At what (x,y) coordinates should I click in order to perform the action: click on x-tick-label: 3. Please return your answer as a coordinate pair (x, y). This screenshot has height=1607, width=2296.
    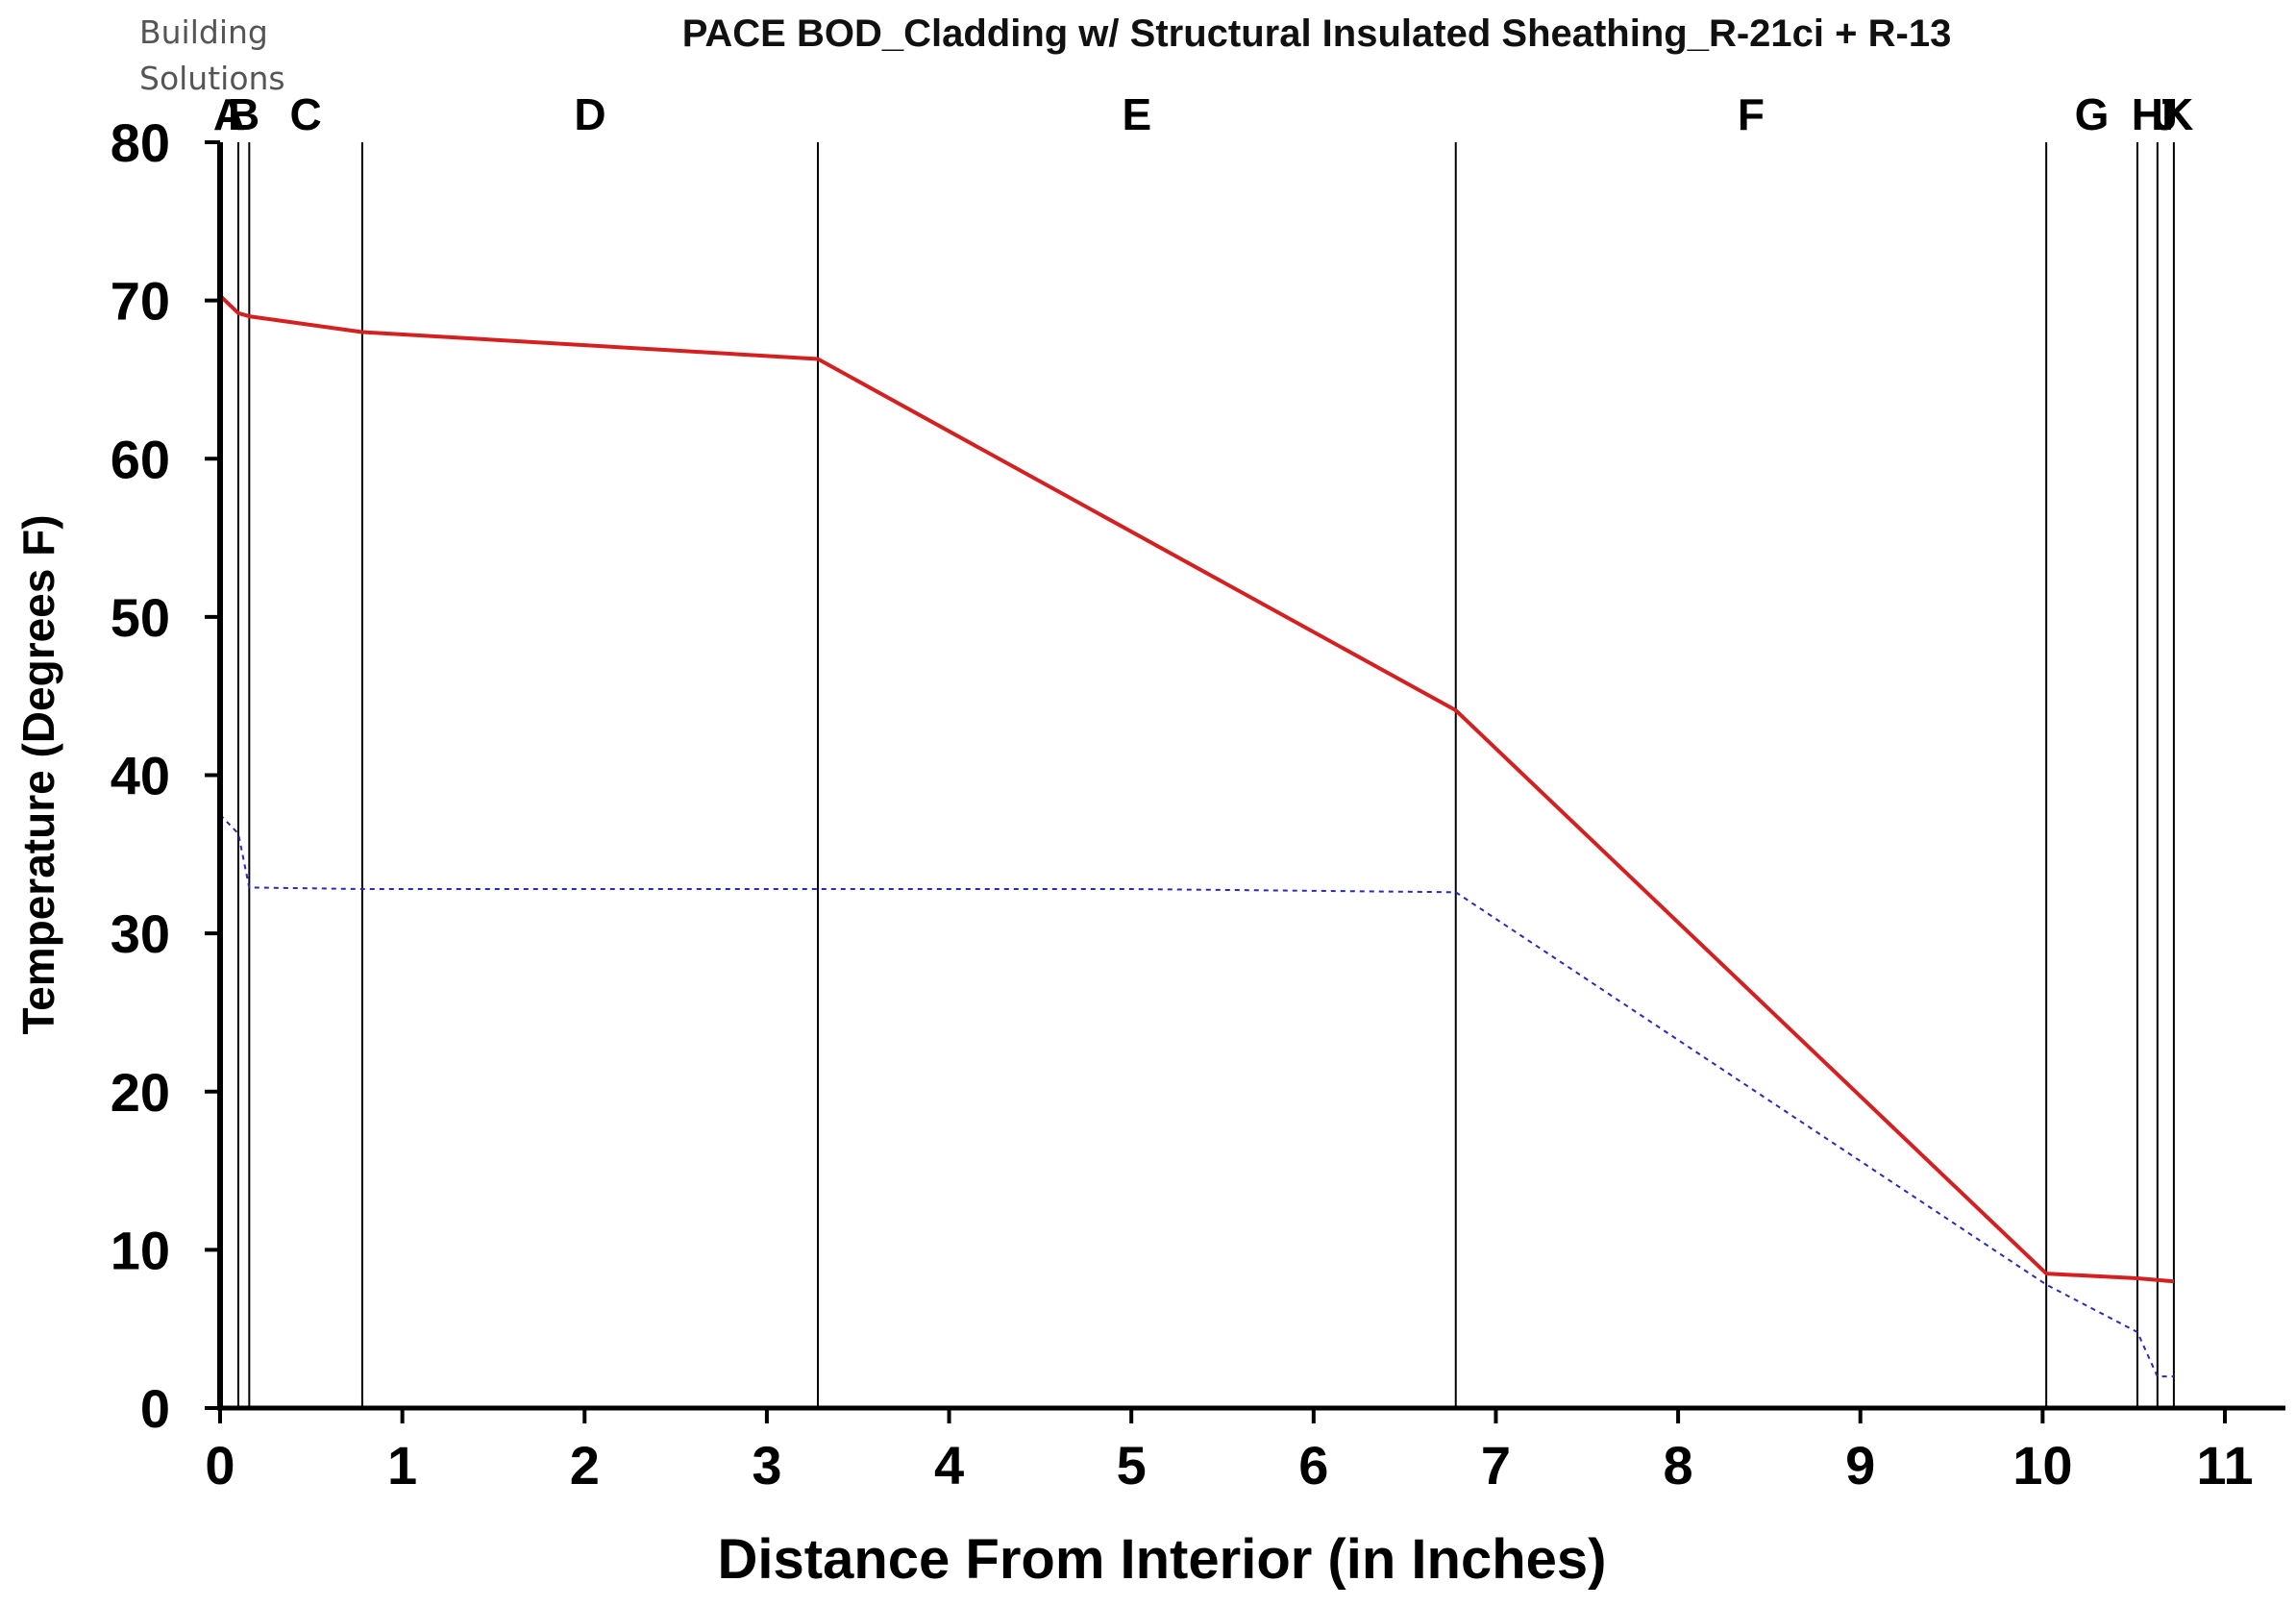
    Looking at the image, I should click on (766, 1465).